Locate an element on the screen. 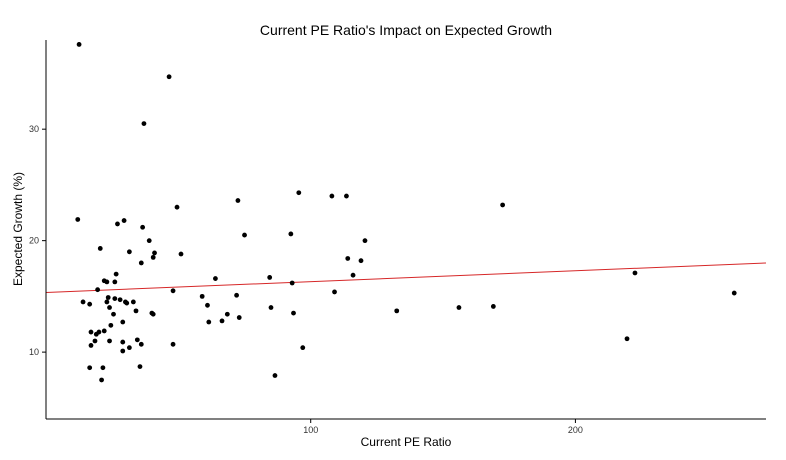 This screenshot has width=786, height=460. x-axis-title: Current PE Ratio is located at coordinates (406, 442).